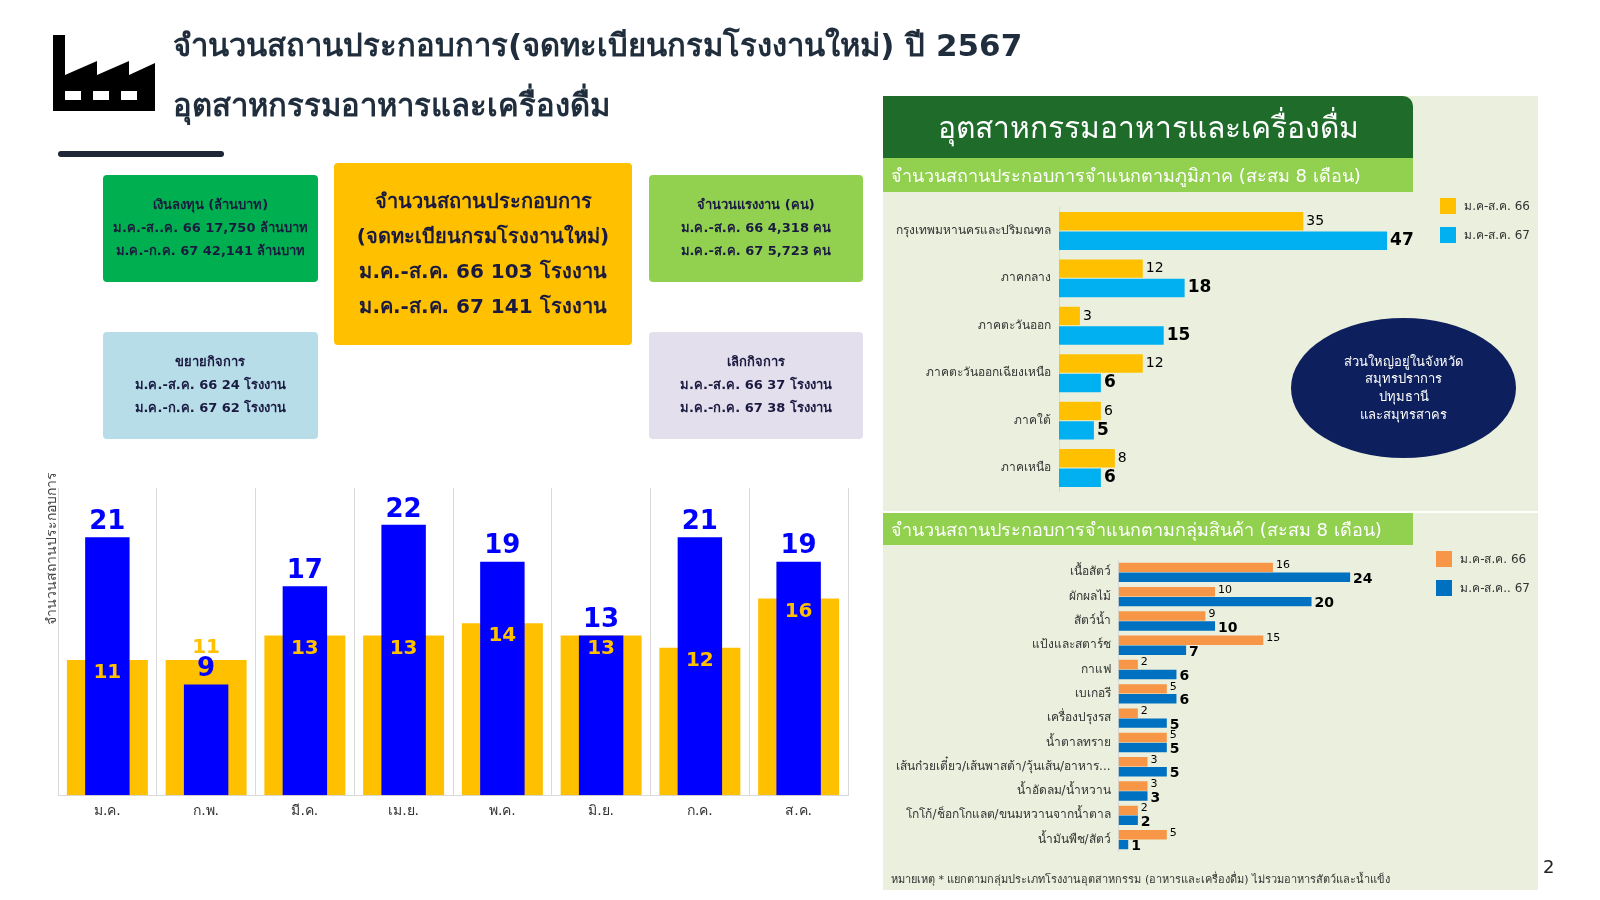 The width and height of the screenshot is (1600, 900). I want to click on text: หมายเหตุ * แยกตามกลุ่มประเภทโรงงานอุตสาหกรรม (อาหารและเครื่องดื่ม) ไม่รวมอาหารสัตว์และน้ำแข็ง, so click(1141, 879).